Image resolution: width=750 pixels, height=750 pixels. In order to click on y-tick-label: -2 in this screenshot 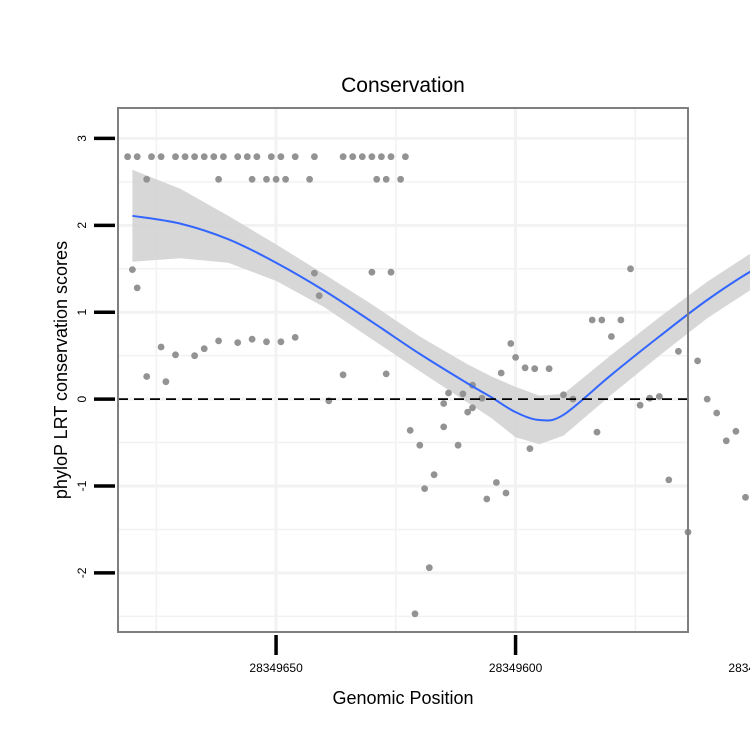, I will do `click(82, 572)`.